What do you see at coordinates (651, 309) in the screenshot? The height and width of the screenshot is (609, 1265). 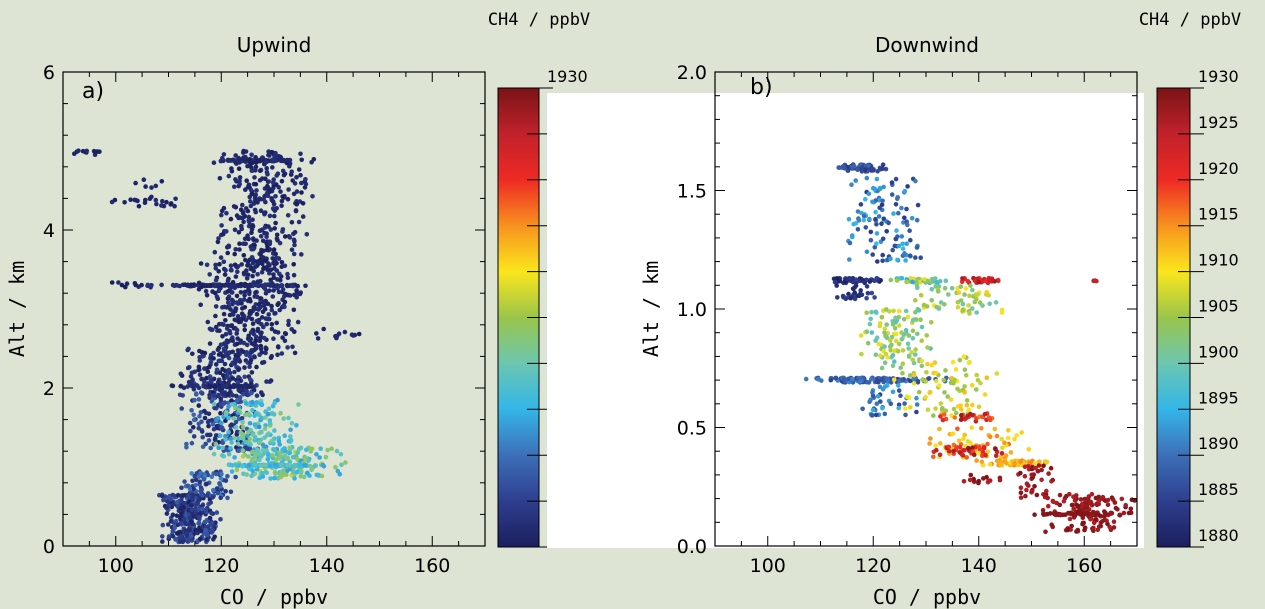 I see `plot-b-ylabel: Alt / km` at bounding box center [651, 309].